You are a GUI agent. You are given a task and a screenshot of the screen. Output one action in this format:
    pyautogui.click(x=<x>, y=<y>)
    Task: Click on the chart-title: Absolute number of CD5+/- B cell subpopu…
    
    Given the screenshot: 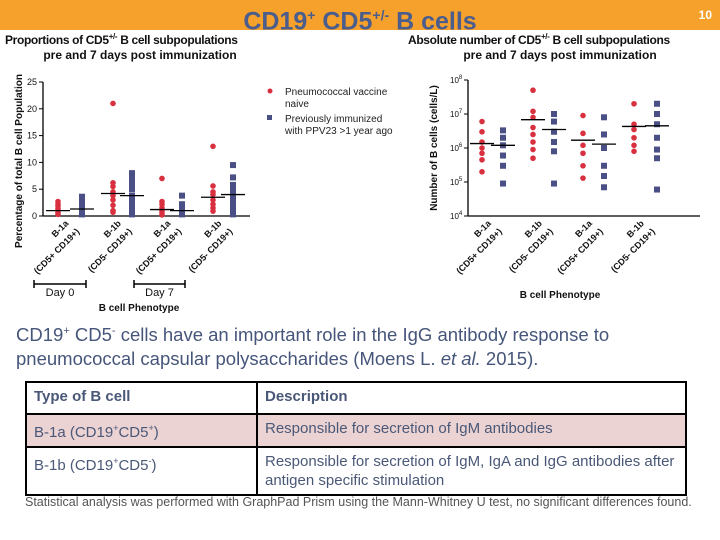 What is the action you would take?
    pyautogui.click(x=539, y=39)
    